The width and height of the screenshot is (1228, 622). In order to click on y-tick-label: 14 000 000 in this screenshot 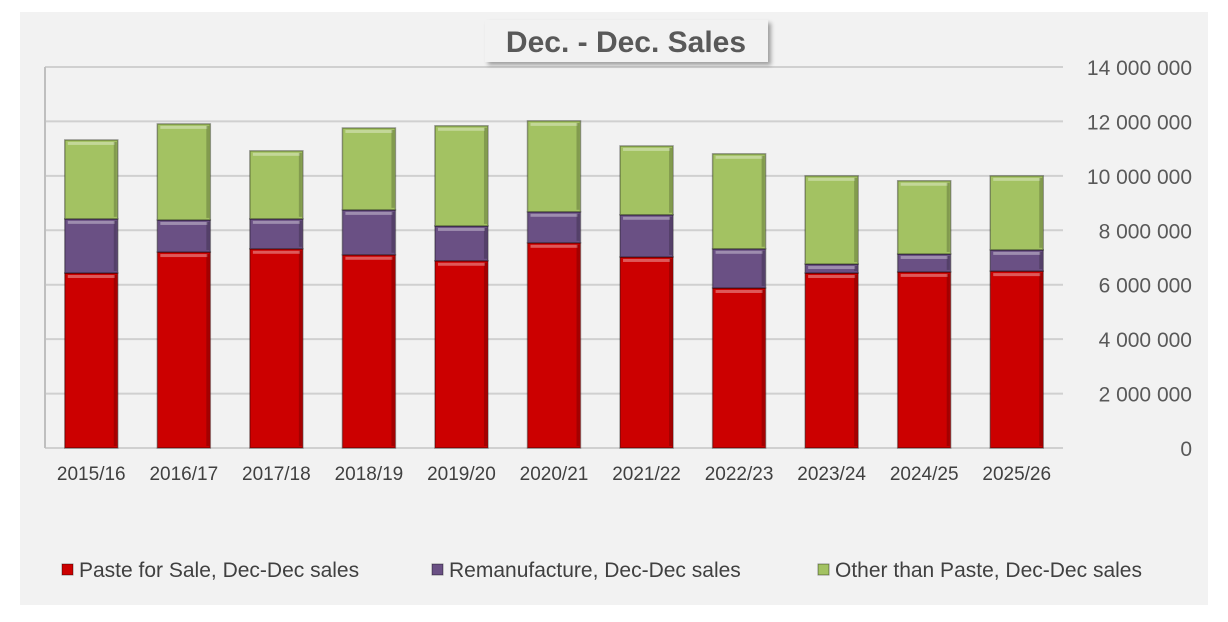, I will do `click(1139, 68)`.